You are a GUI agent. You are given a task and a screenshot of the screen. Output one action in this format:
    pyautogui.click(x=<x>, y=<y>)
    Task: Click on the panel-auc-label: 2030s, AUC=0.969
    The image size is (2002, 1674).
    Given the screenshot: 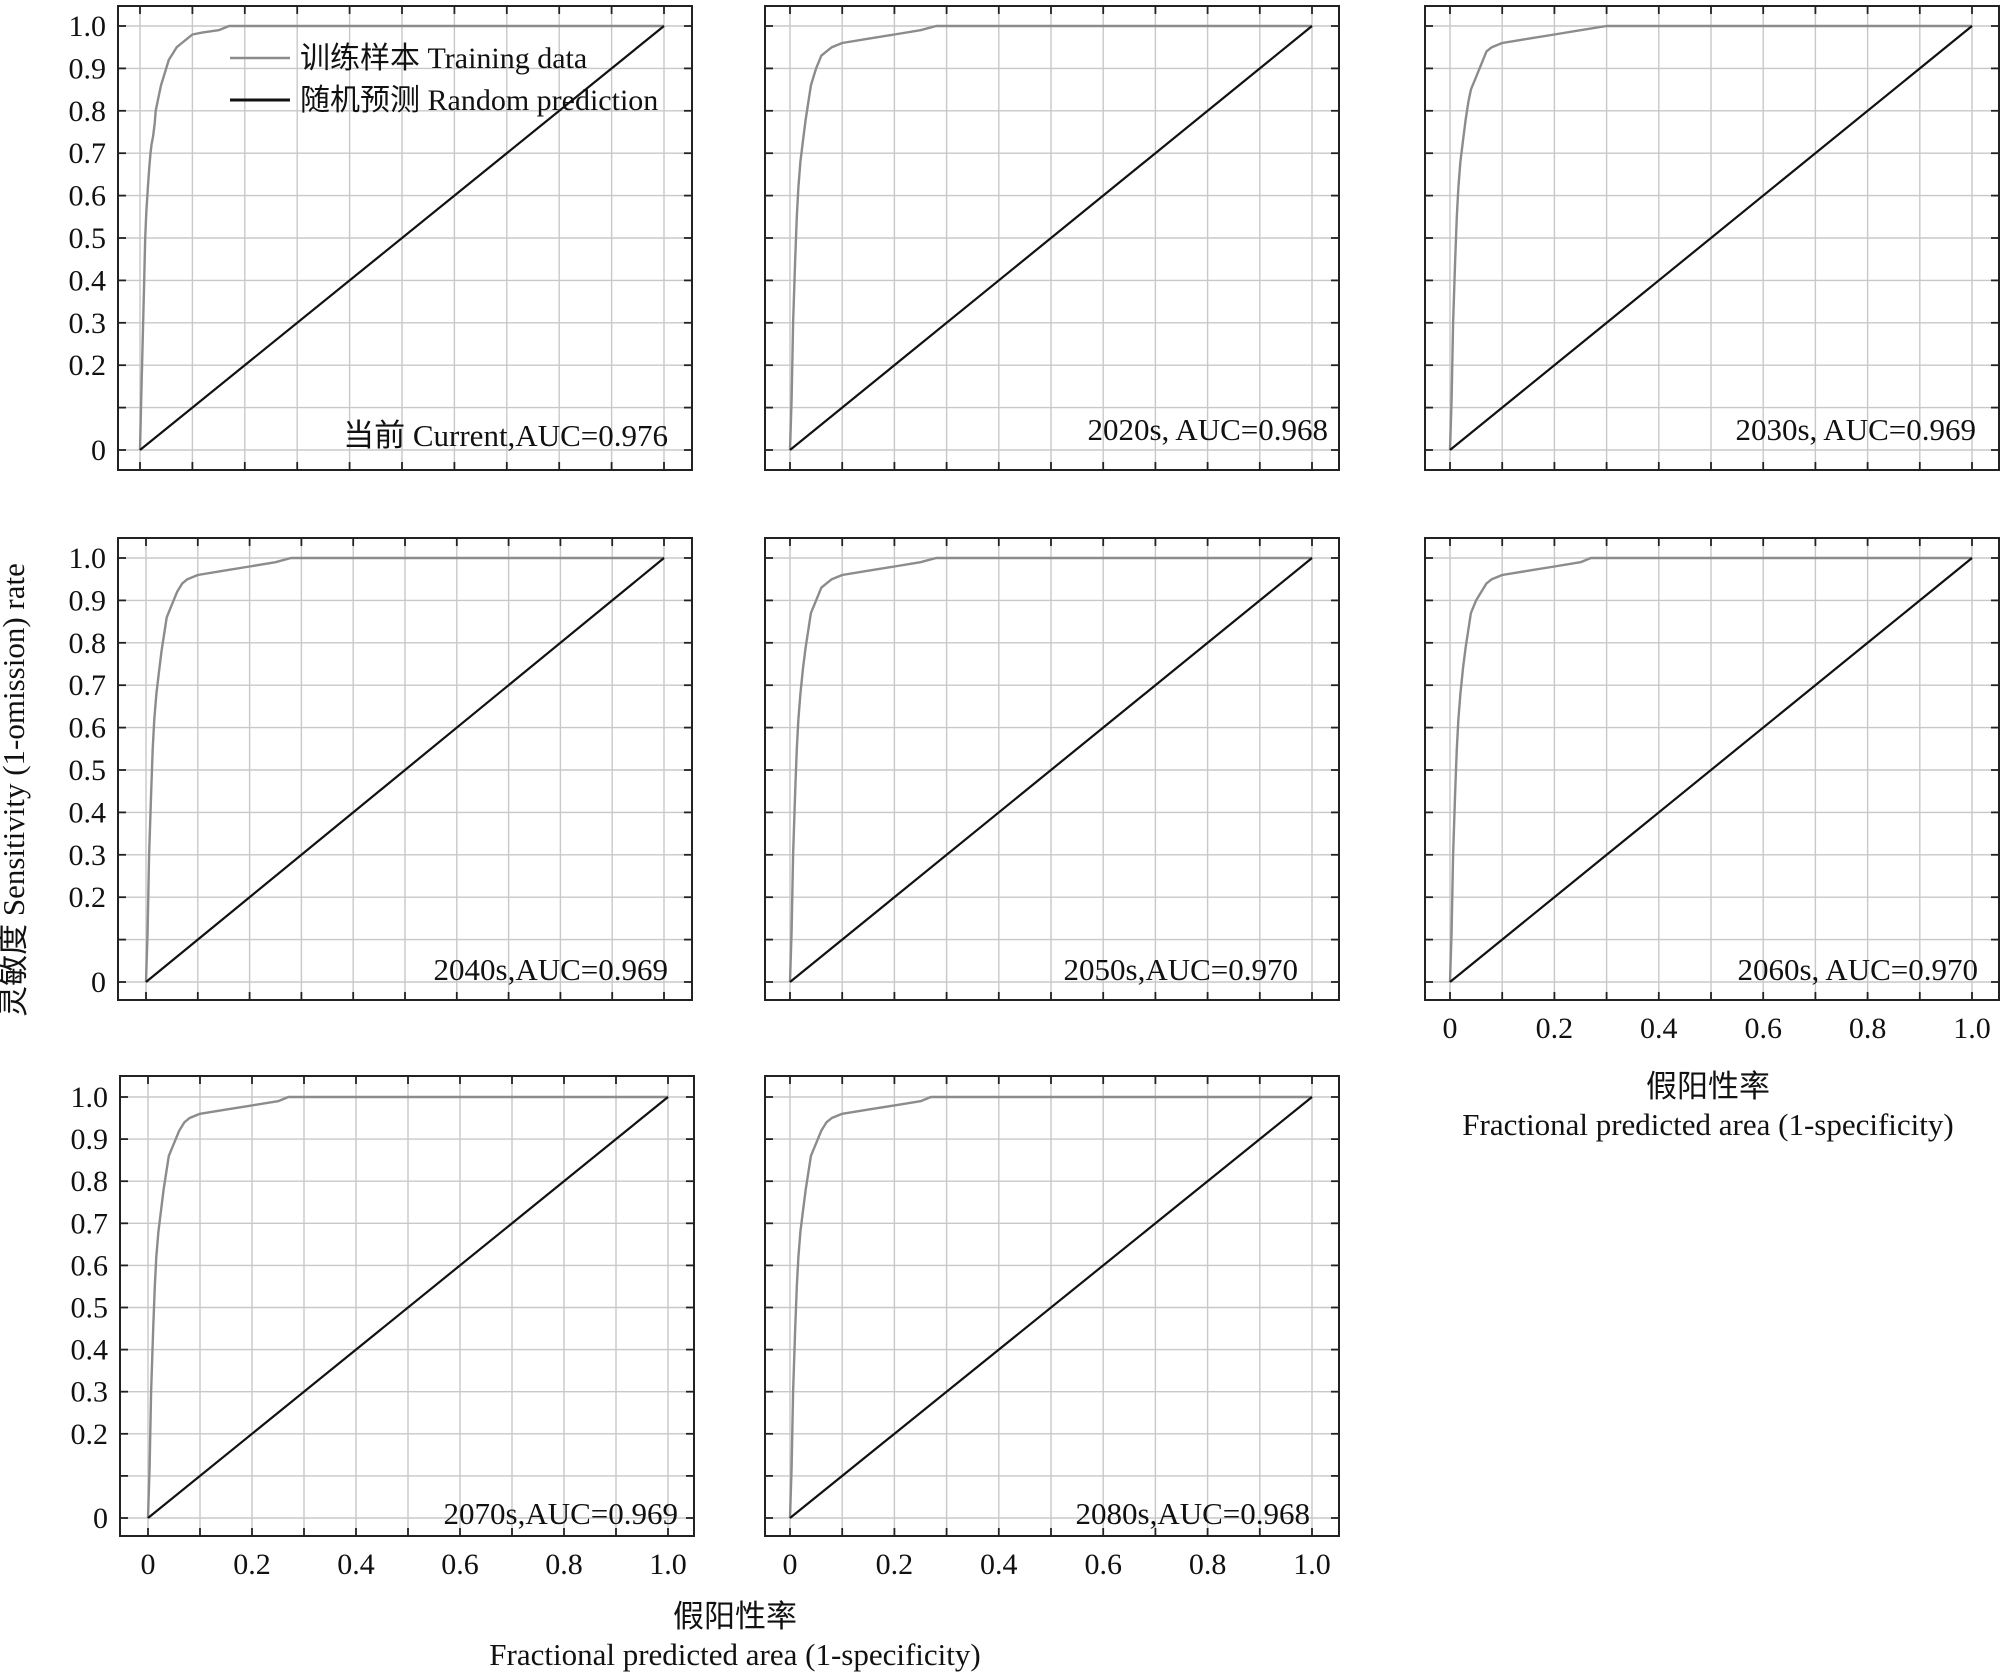 What is the action you would take?
    pyautogui.click(x=1855, y=429)
    